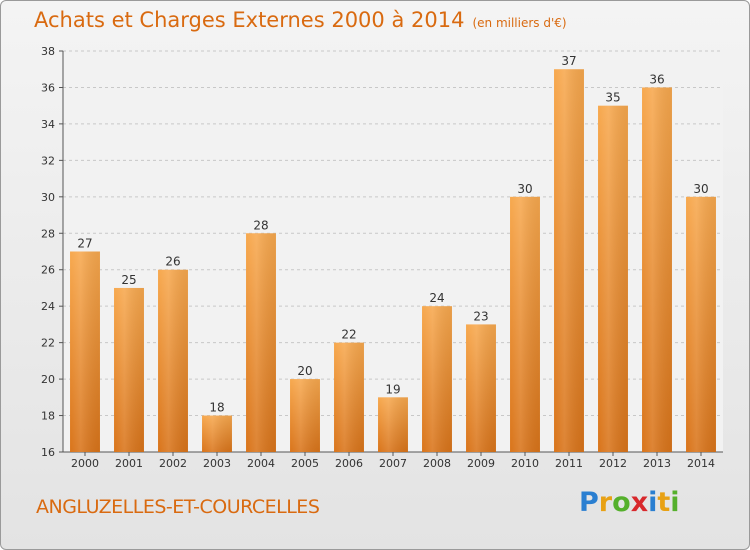 The height and width of the screenshot is (550, 750). I want to click on y-tick-label: 16, so click(48, 452).